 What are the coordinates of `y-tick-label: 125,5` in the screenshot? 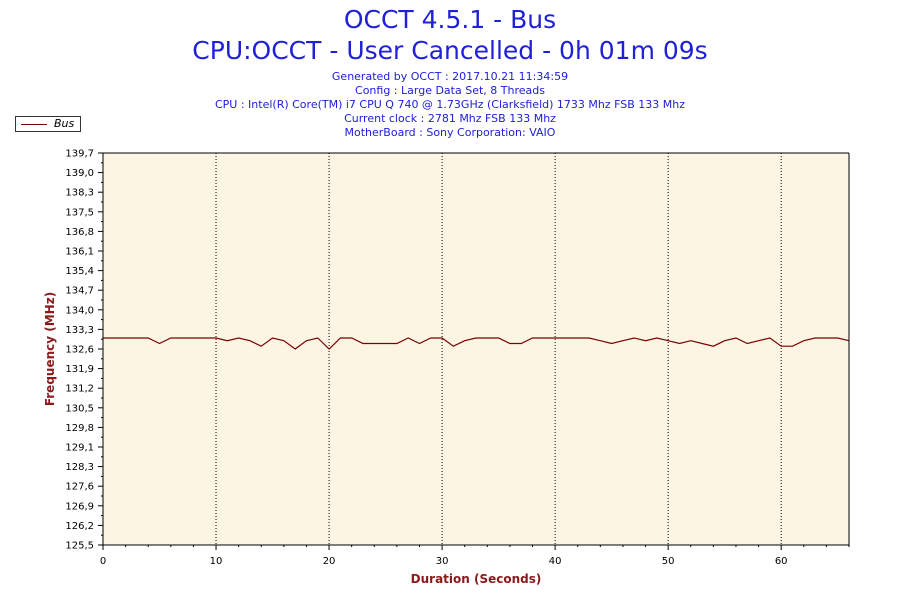 It's located at (79, 546).